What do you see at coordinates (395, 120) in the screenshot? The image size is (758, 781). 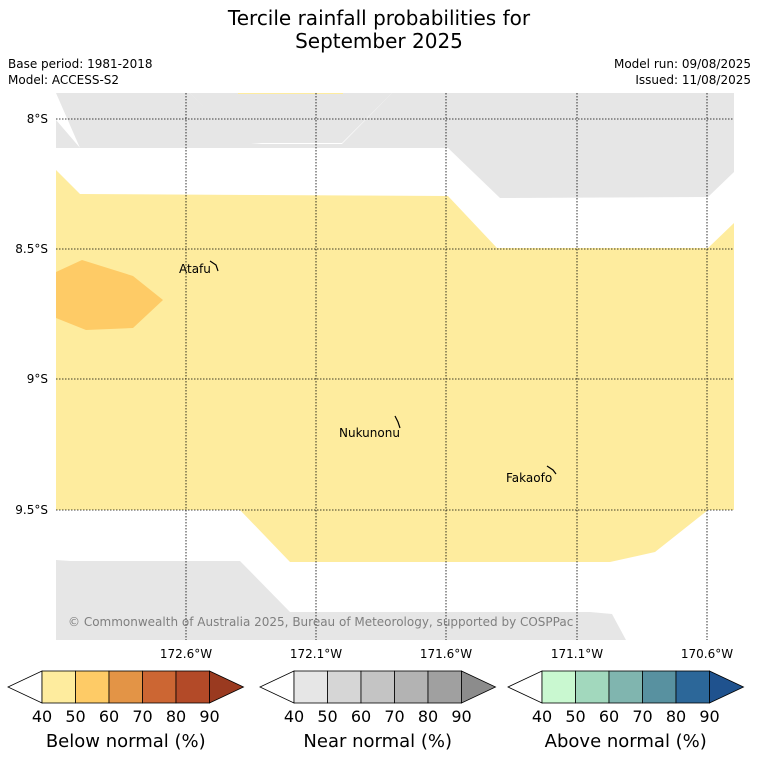 I see `near-normal-region-top` at bounding box center [395, 120].